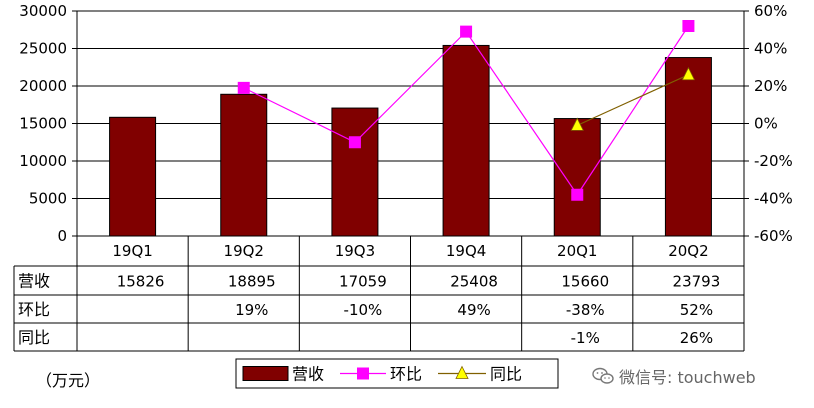  What do you see at coordinates (688, 251) in the screenshot?
I see `x-category-label: 20Q2` at bounding box center [688, 251].